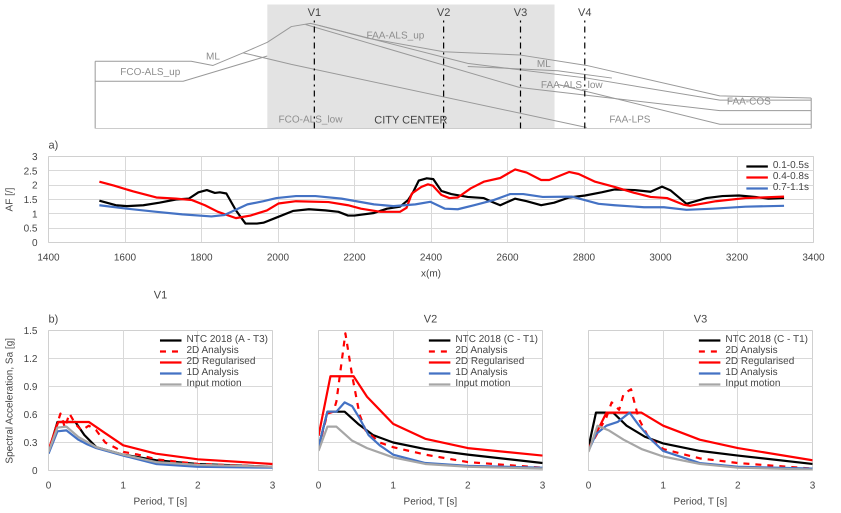 This screenshot has width=841, height=513. I want to click on x-axis-title: x(m), so click(431, 274).